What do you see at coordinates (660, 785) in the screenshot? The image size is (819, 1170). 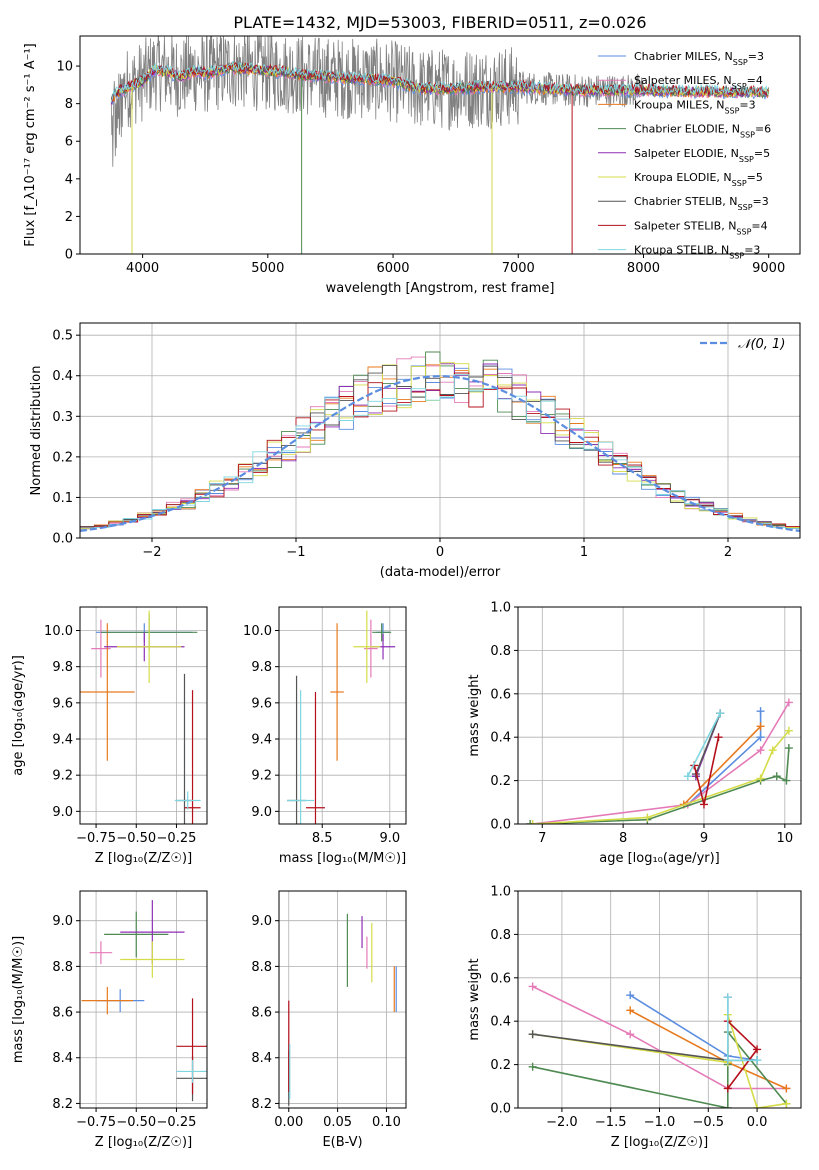 I see `weight-line-chabrier_elodie` at bounding box center [660, 785].